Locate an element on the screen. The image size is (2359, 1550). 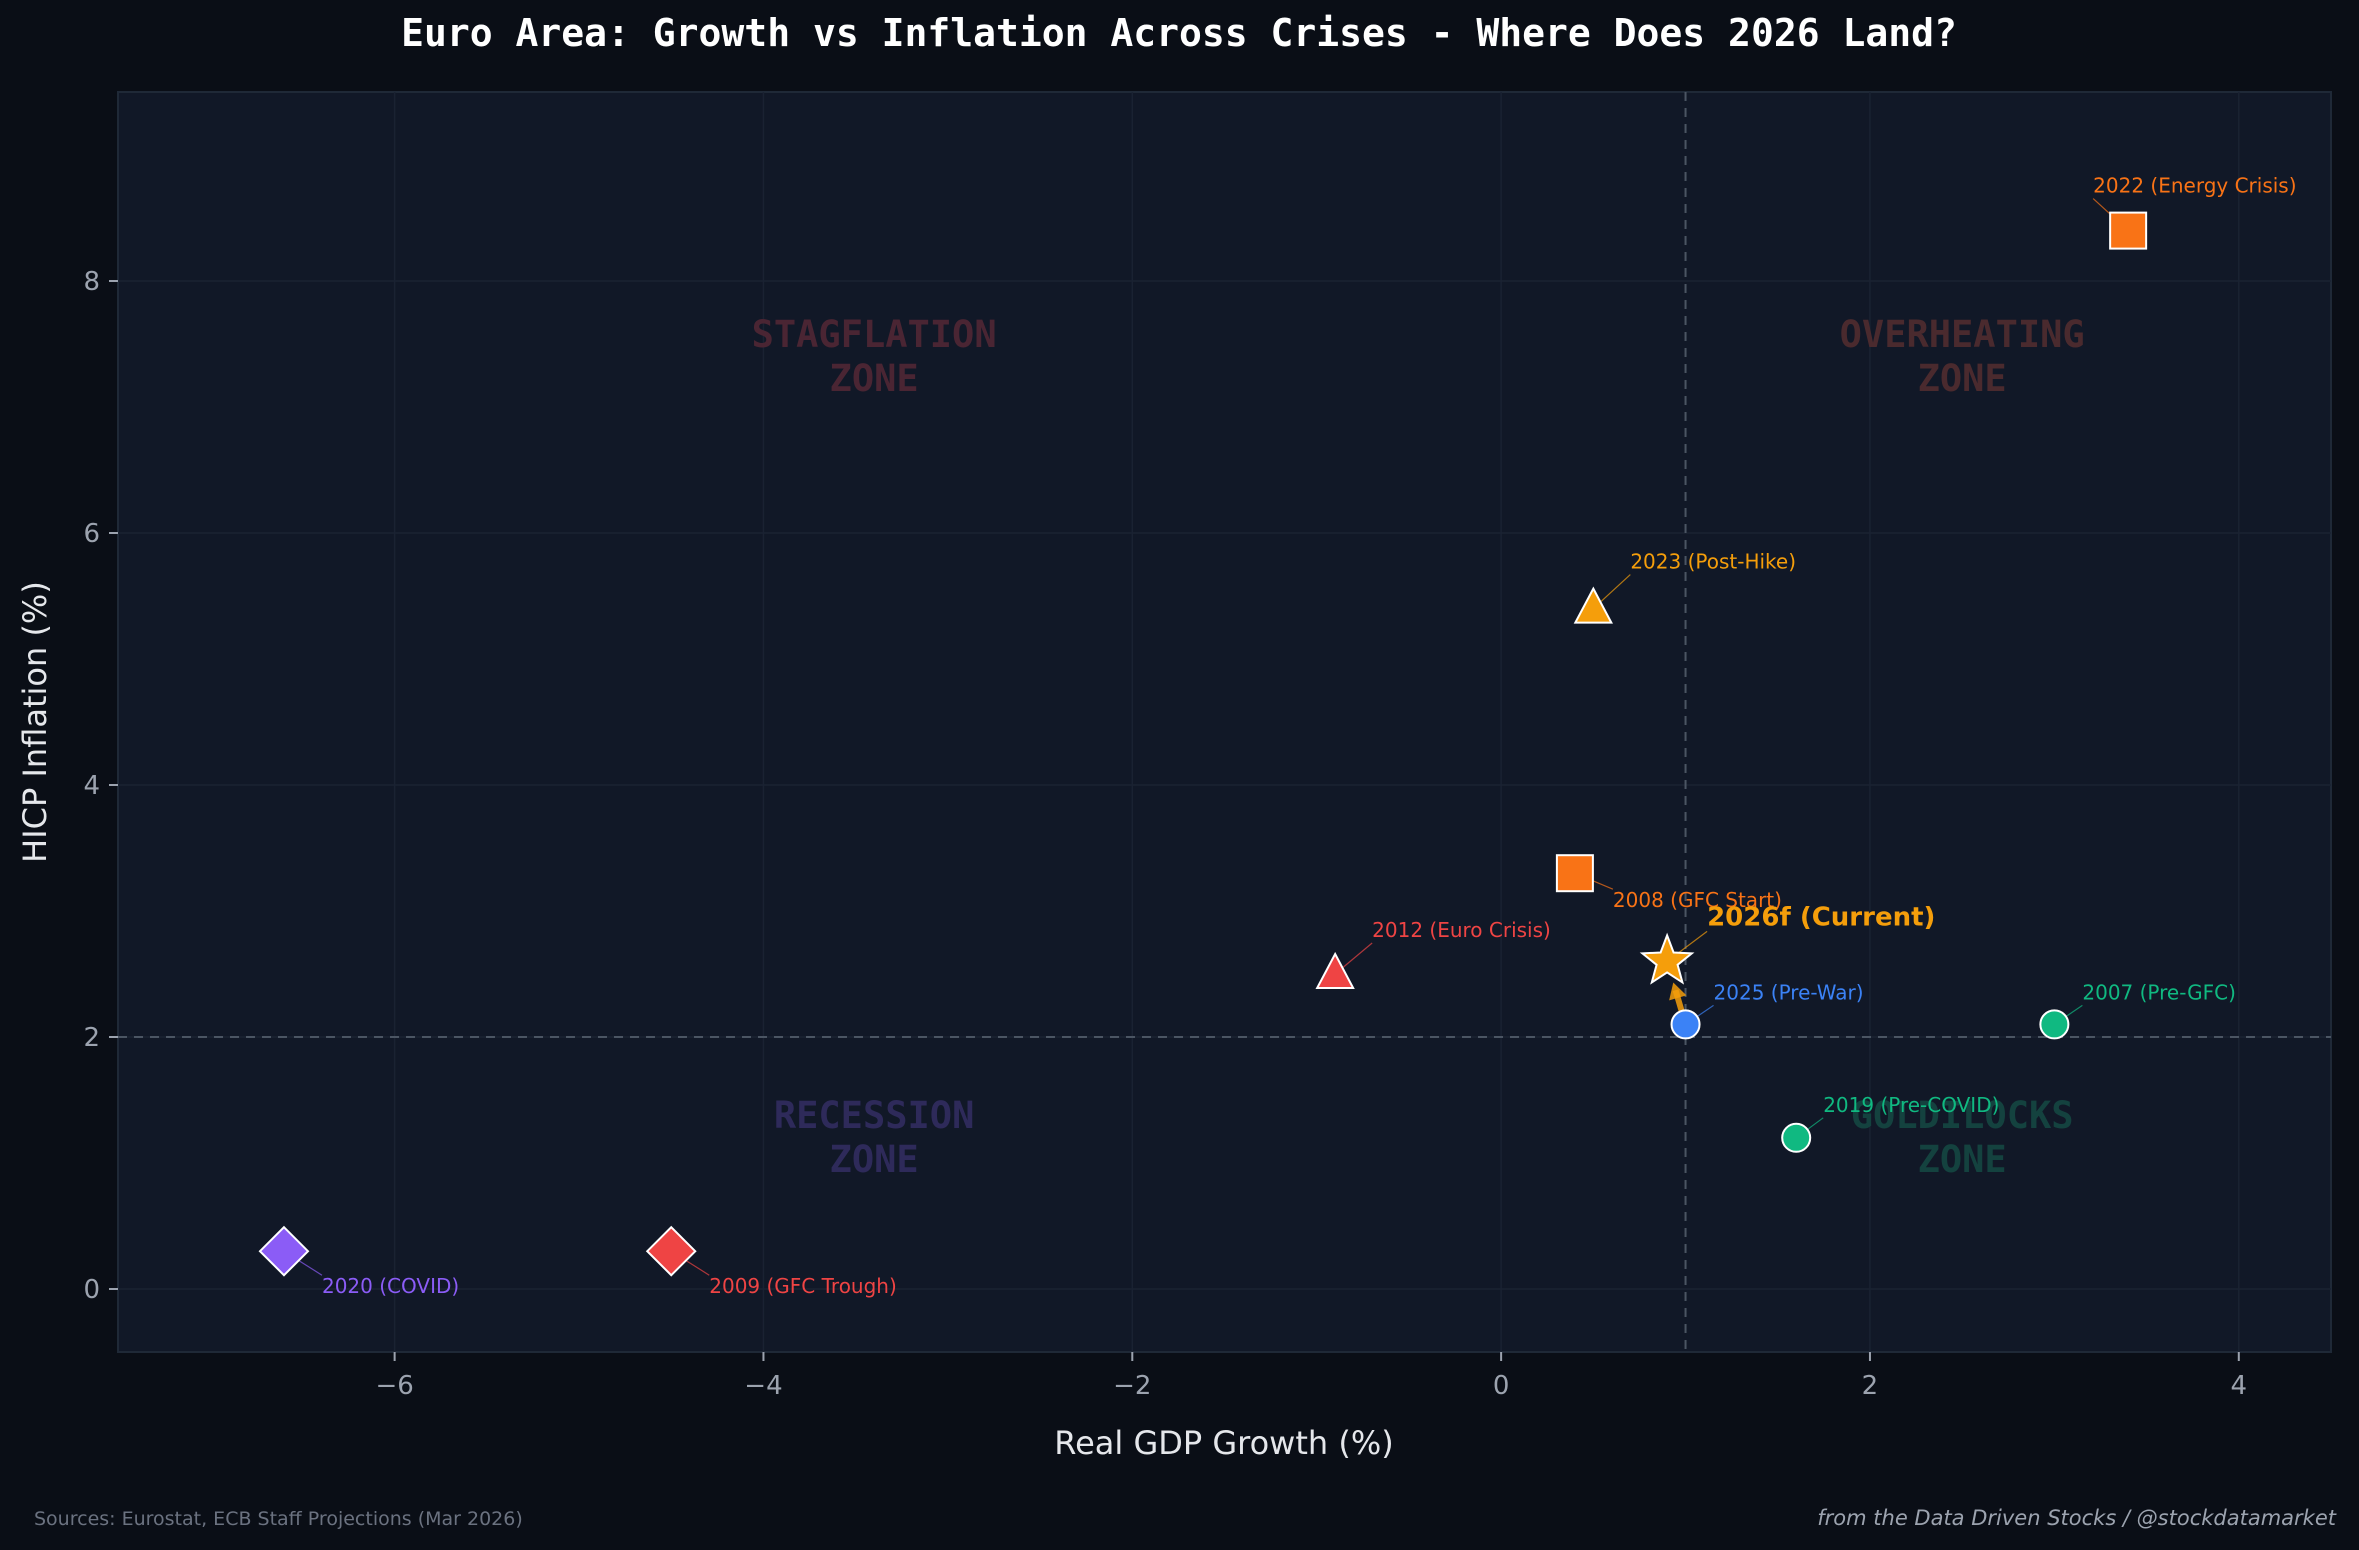
label-2009-gfc-trough: 2009 (GFC Trough) is located at coordinates (803, 1286).